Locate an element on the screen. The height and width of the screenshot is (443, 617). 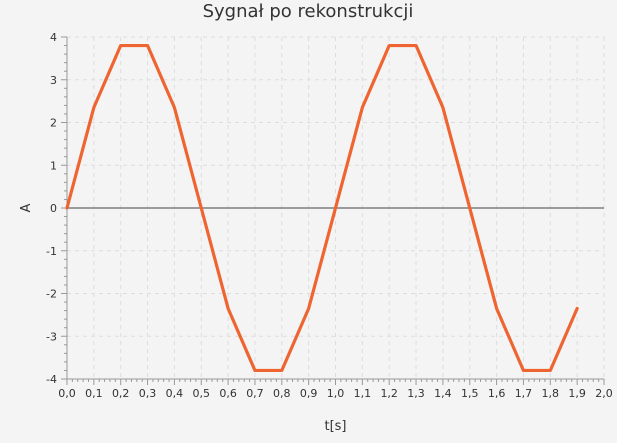
y-axis-label: A is located at coordinates (26, 207).